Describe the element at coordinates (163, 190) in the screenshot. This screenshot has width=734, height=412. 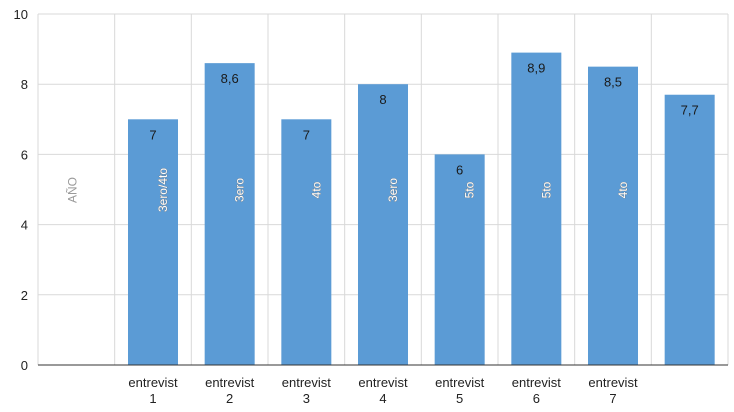
I see `bar-rotated-label: 3ero/4to` at that location.